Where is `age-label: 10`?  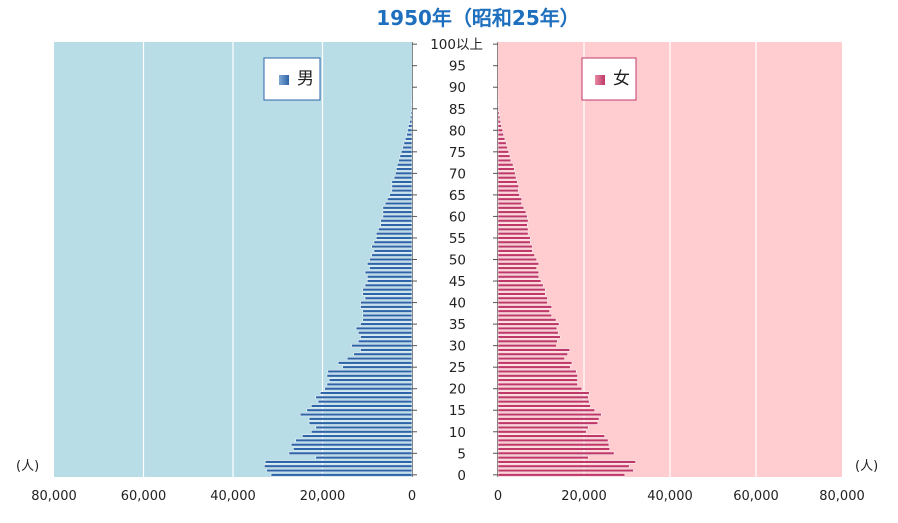
age-label: 10 is located at coordinates (457, 433).